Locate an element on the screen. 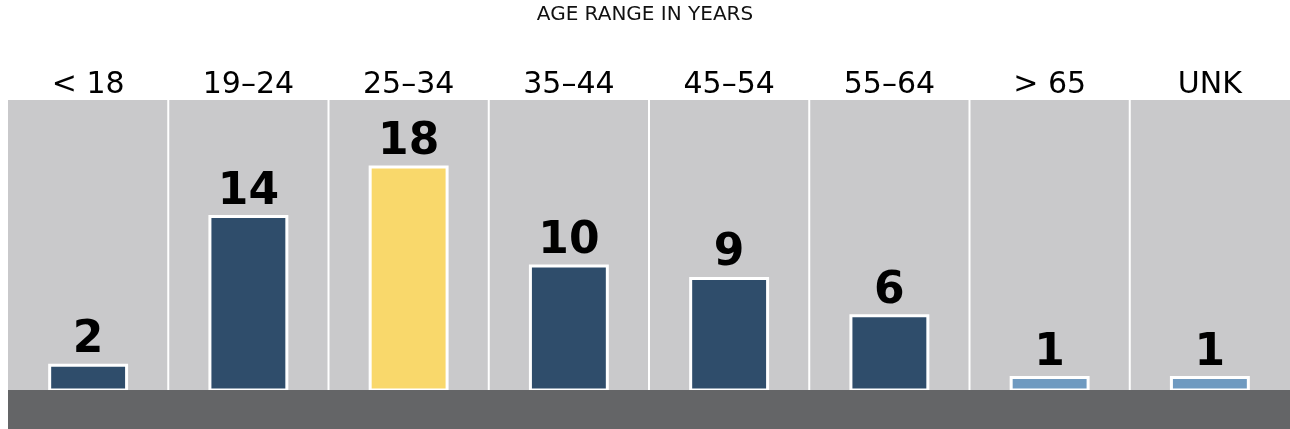 The width and height of the screenshot is (1290, 429). data-label: 2 is located at coordinates (88, 337).